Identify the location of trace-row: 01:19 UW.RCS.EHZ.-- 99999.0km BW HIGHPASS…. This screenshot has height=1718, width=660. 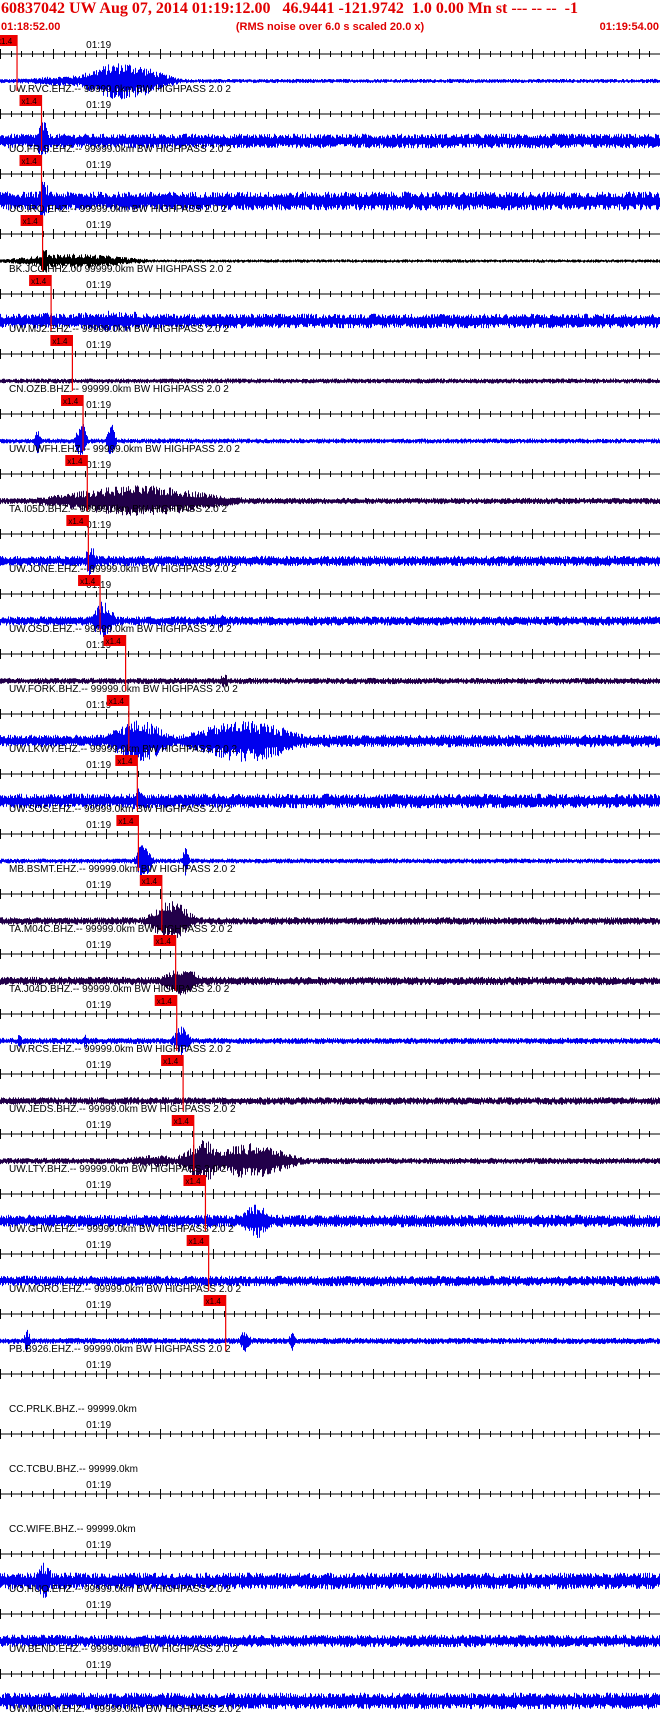
(330, 1025).